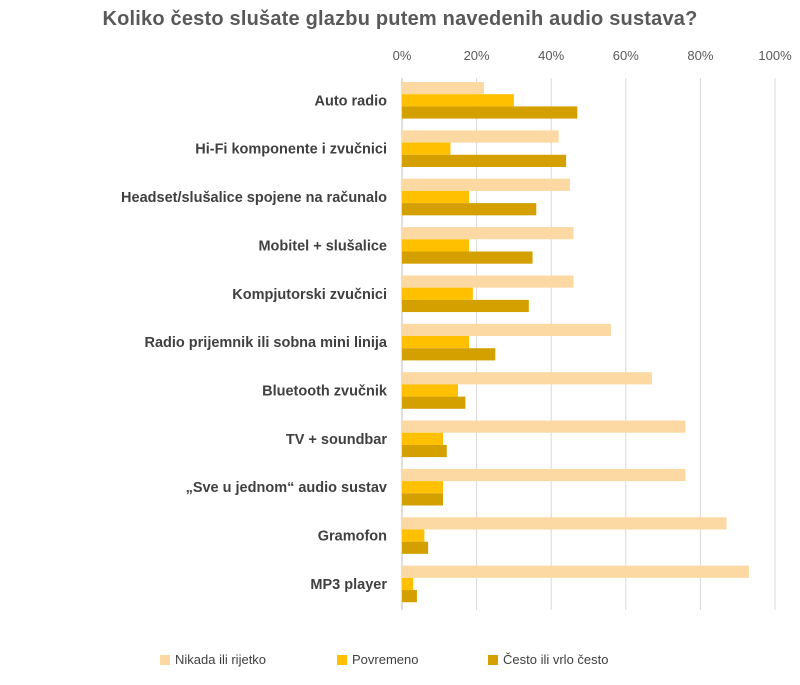 This screenshot has height=685, width=800. What do you see at coordinates (221, 659) in the screenshot?
I see `legend-label: Nikada ili rijetko` at bounding box center [221, 659].